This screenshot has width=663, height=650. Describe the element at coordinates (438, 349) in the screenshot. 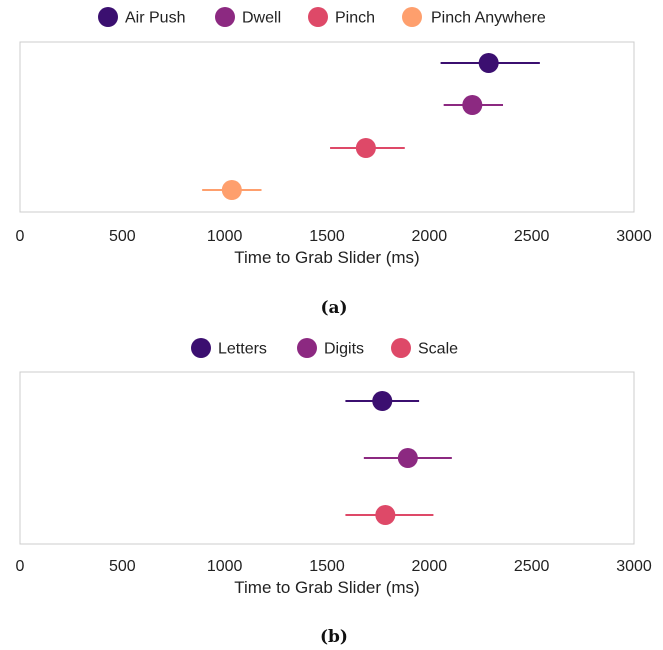

I see `legend-label: Scale` at that location.